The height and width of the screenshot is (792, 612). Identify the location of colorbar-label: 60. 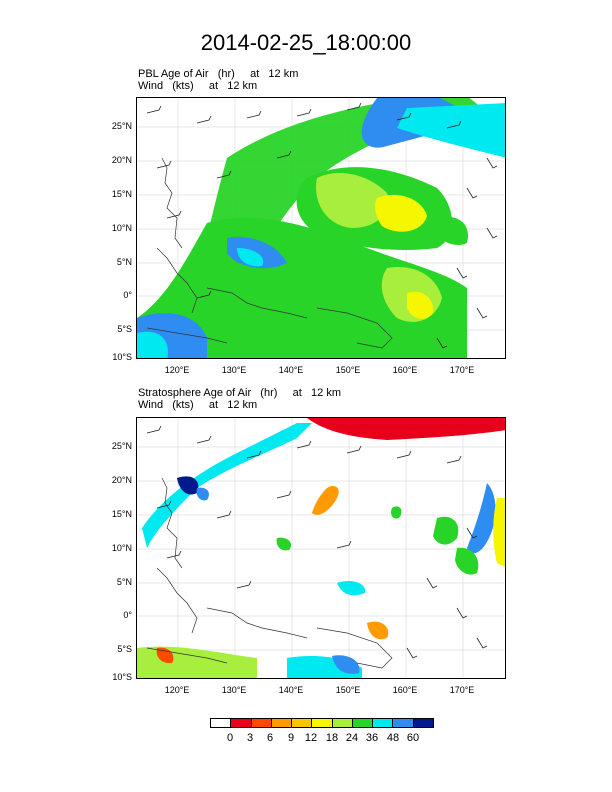
(413, 738).